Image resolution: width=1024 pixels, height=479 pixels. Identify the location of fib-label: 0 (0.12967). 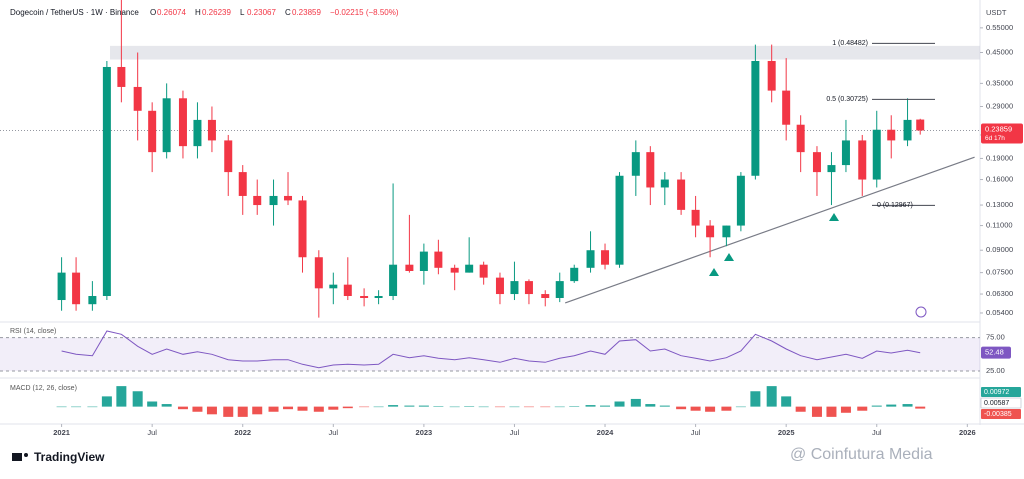
(895, 205).